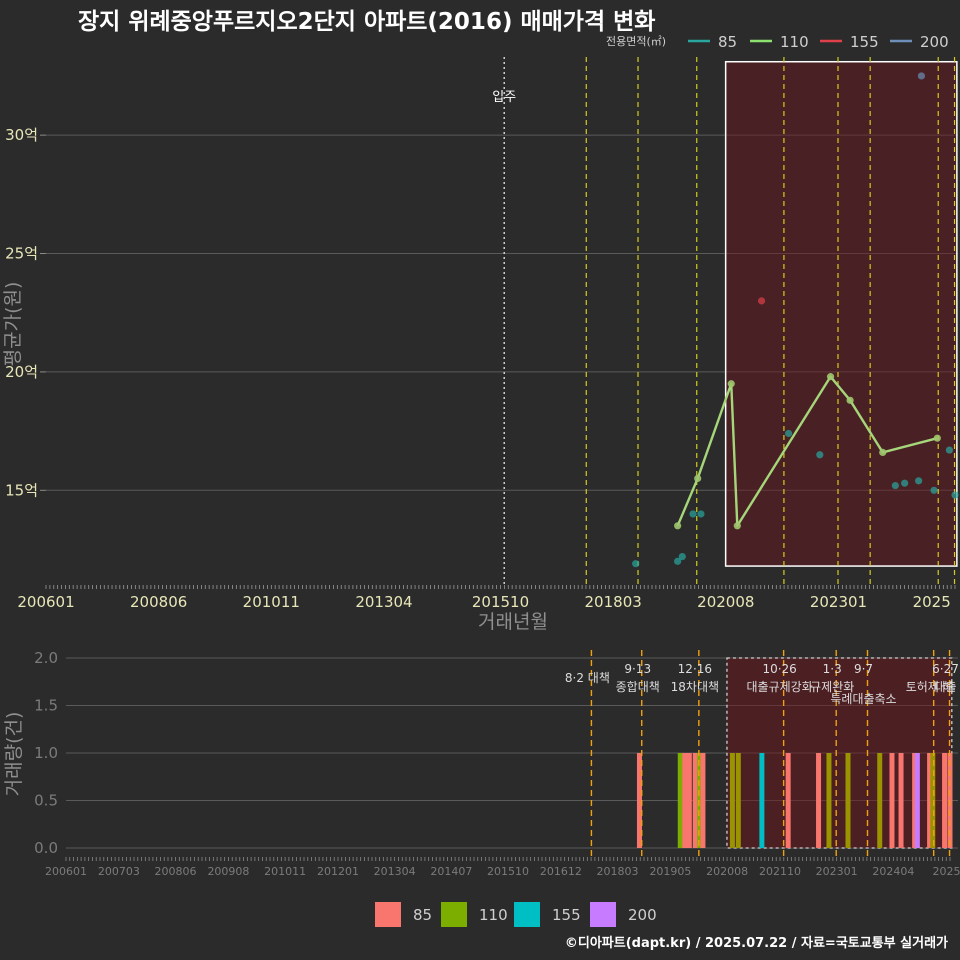 The width and height of the screenshot is (960, 960). I want to click on volume-legend-label-85: 85, so click(422, 915).